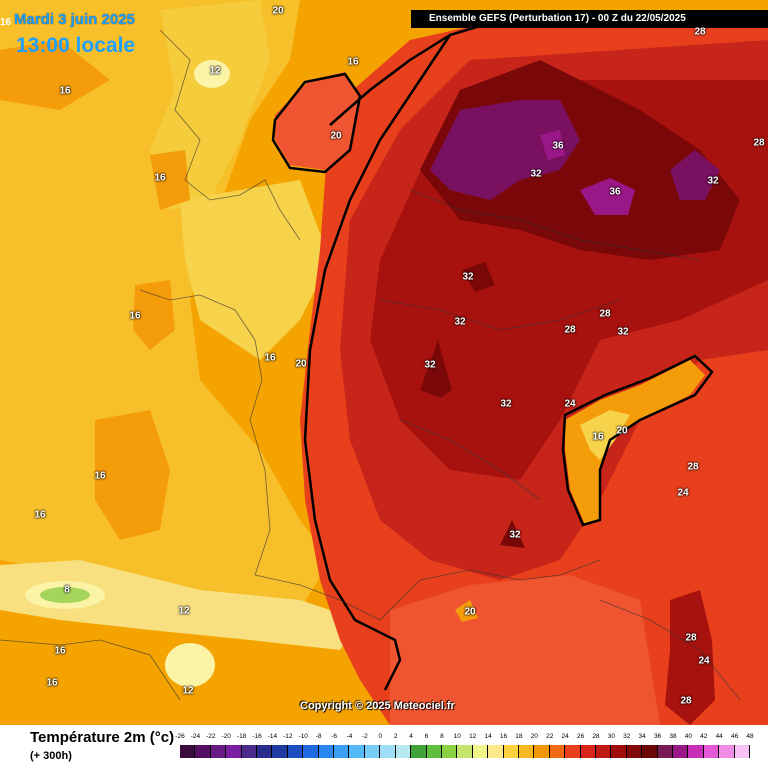 Image resolution: width=768 pixels, height=768 pixels. I want to click on legend-tick-label: -24, so click(195, 736).